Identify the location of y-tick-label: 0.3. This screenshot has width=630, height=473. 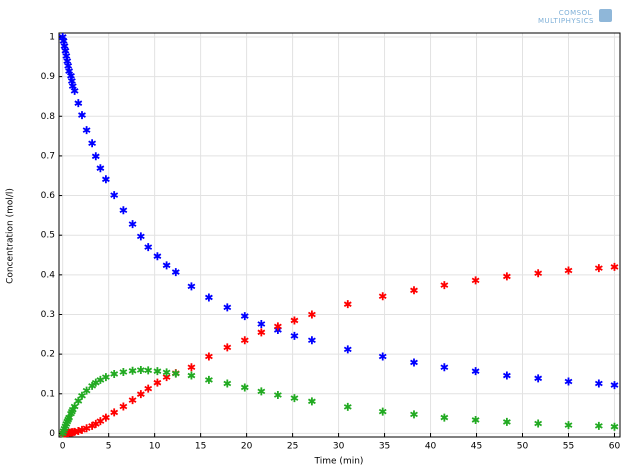
(48, 315).